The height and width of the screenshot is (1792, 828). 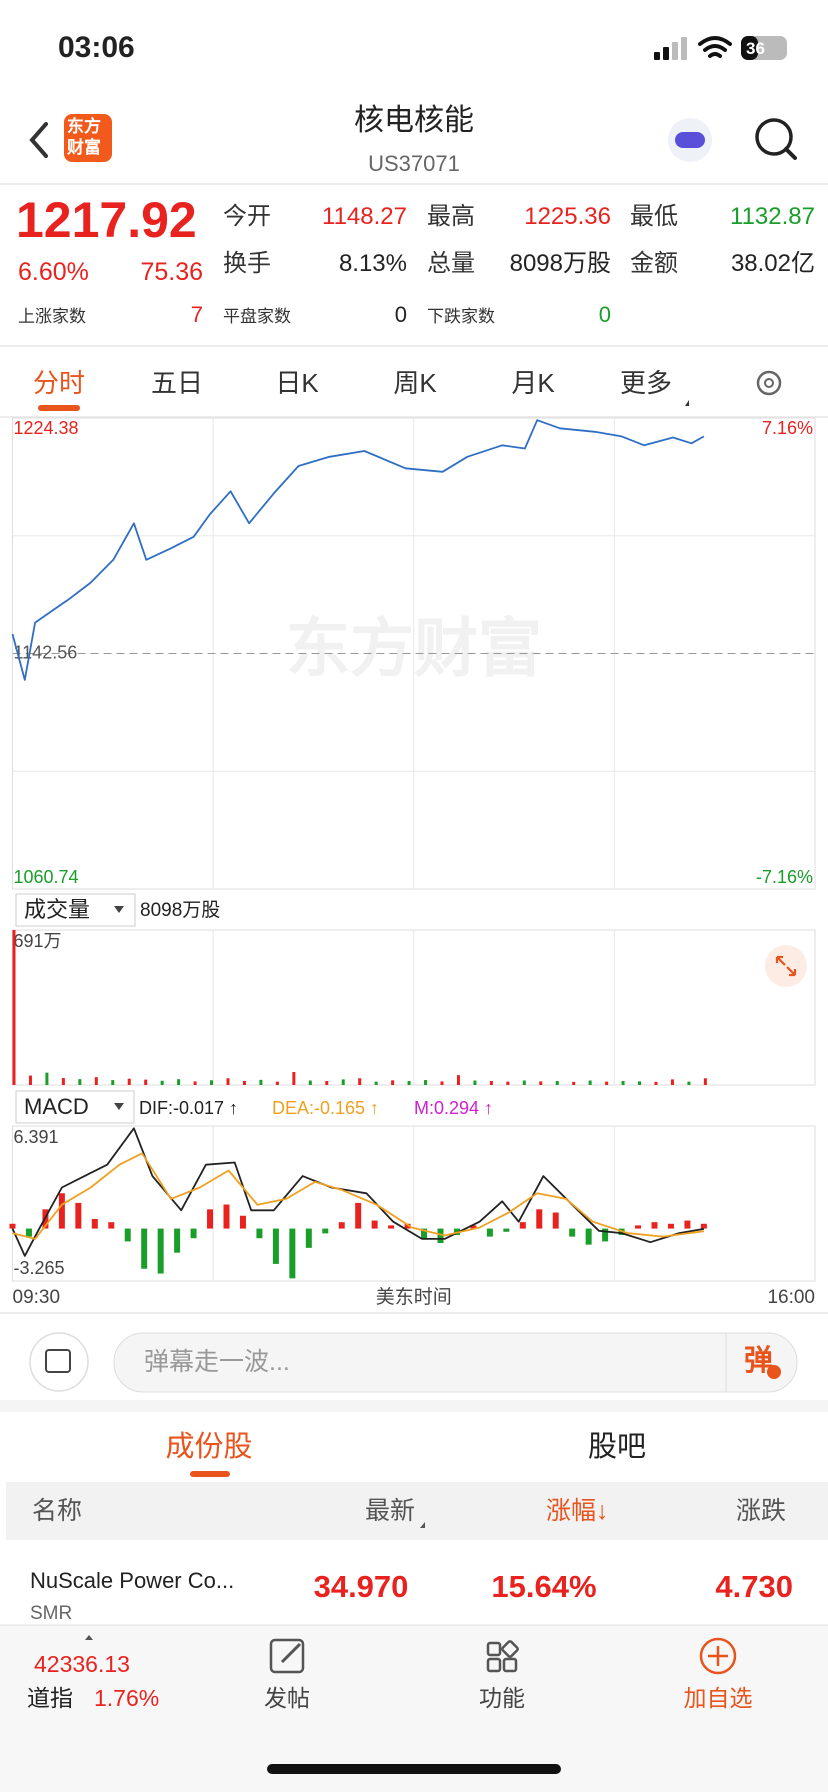 What do you see at coordinates (774, 1372) in the screenshot?
I see `send-badge` at bounding box center [774, 1372].